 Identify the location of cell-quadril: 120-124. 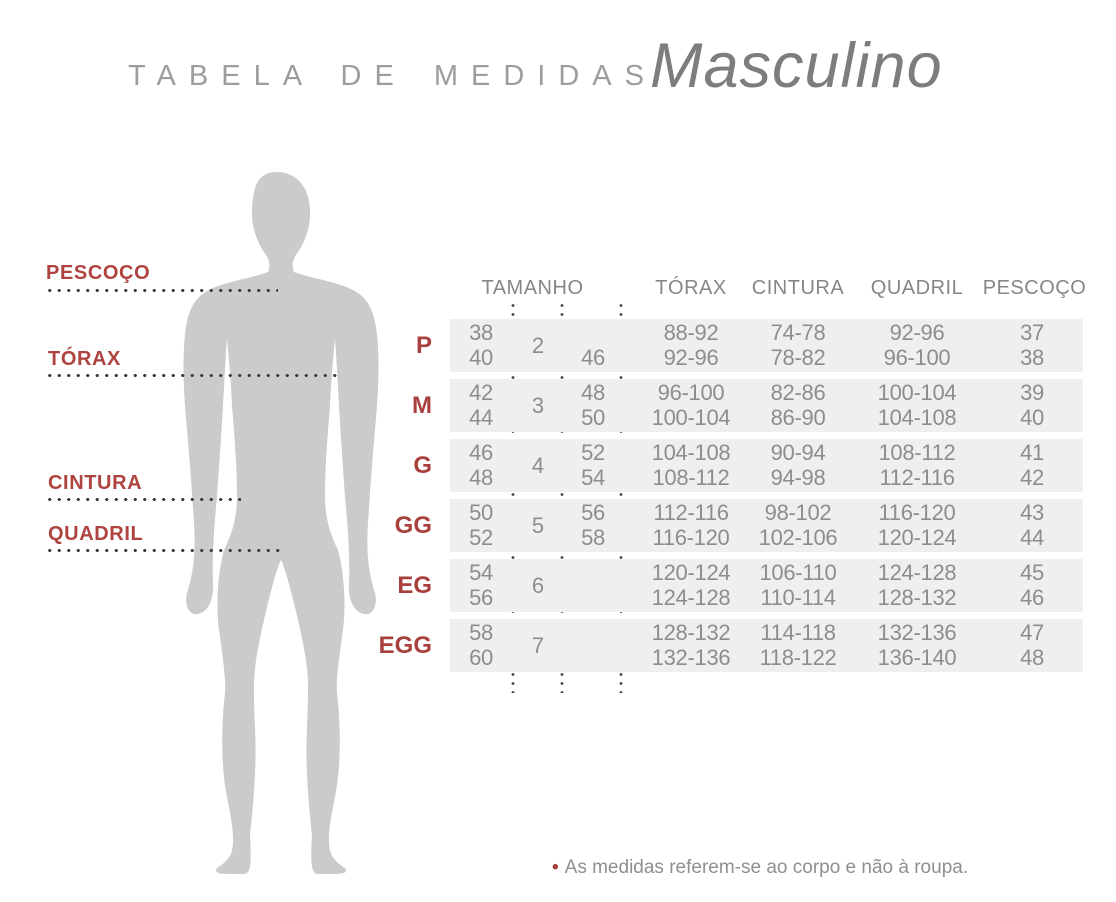
(917, 537).